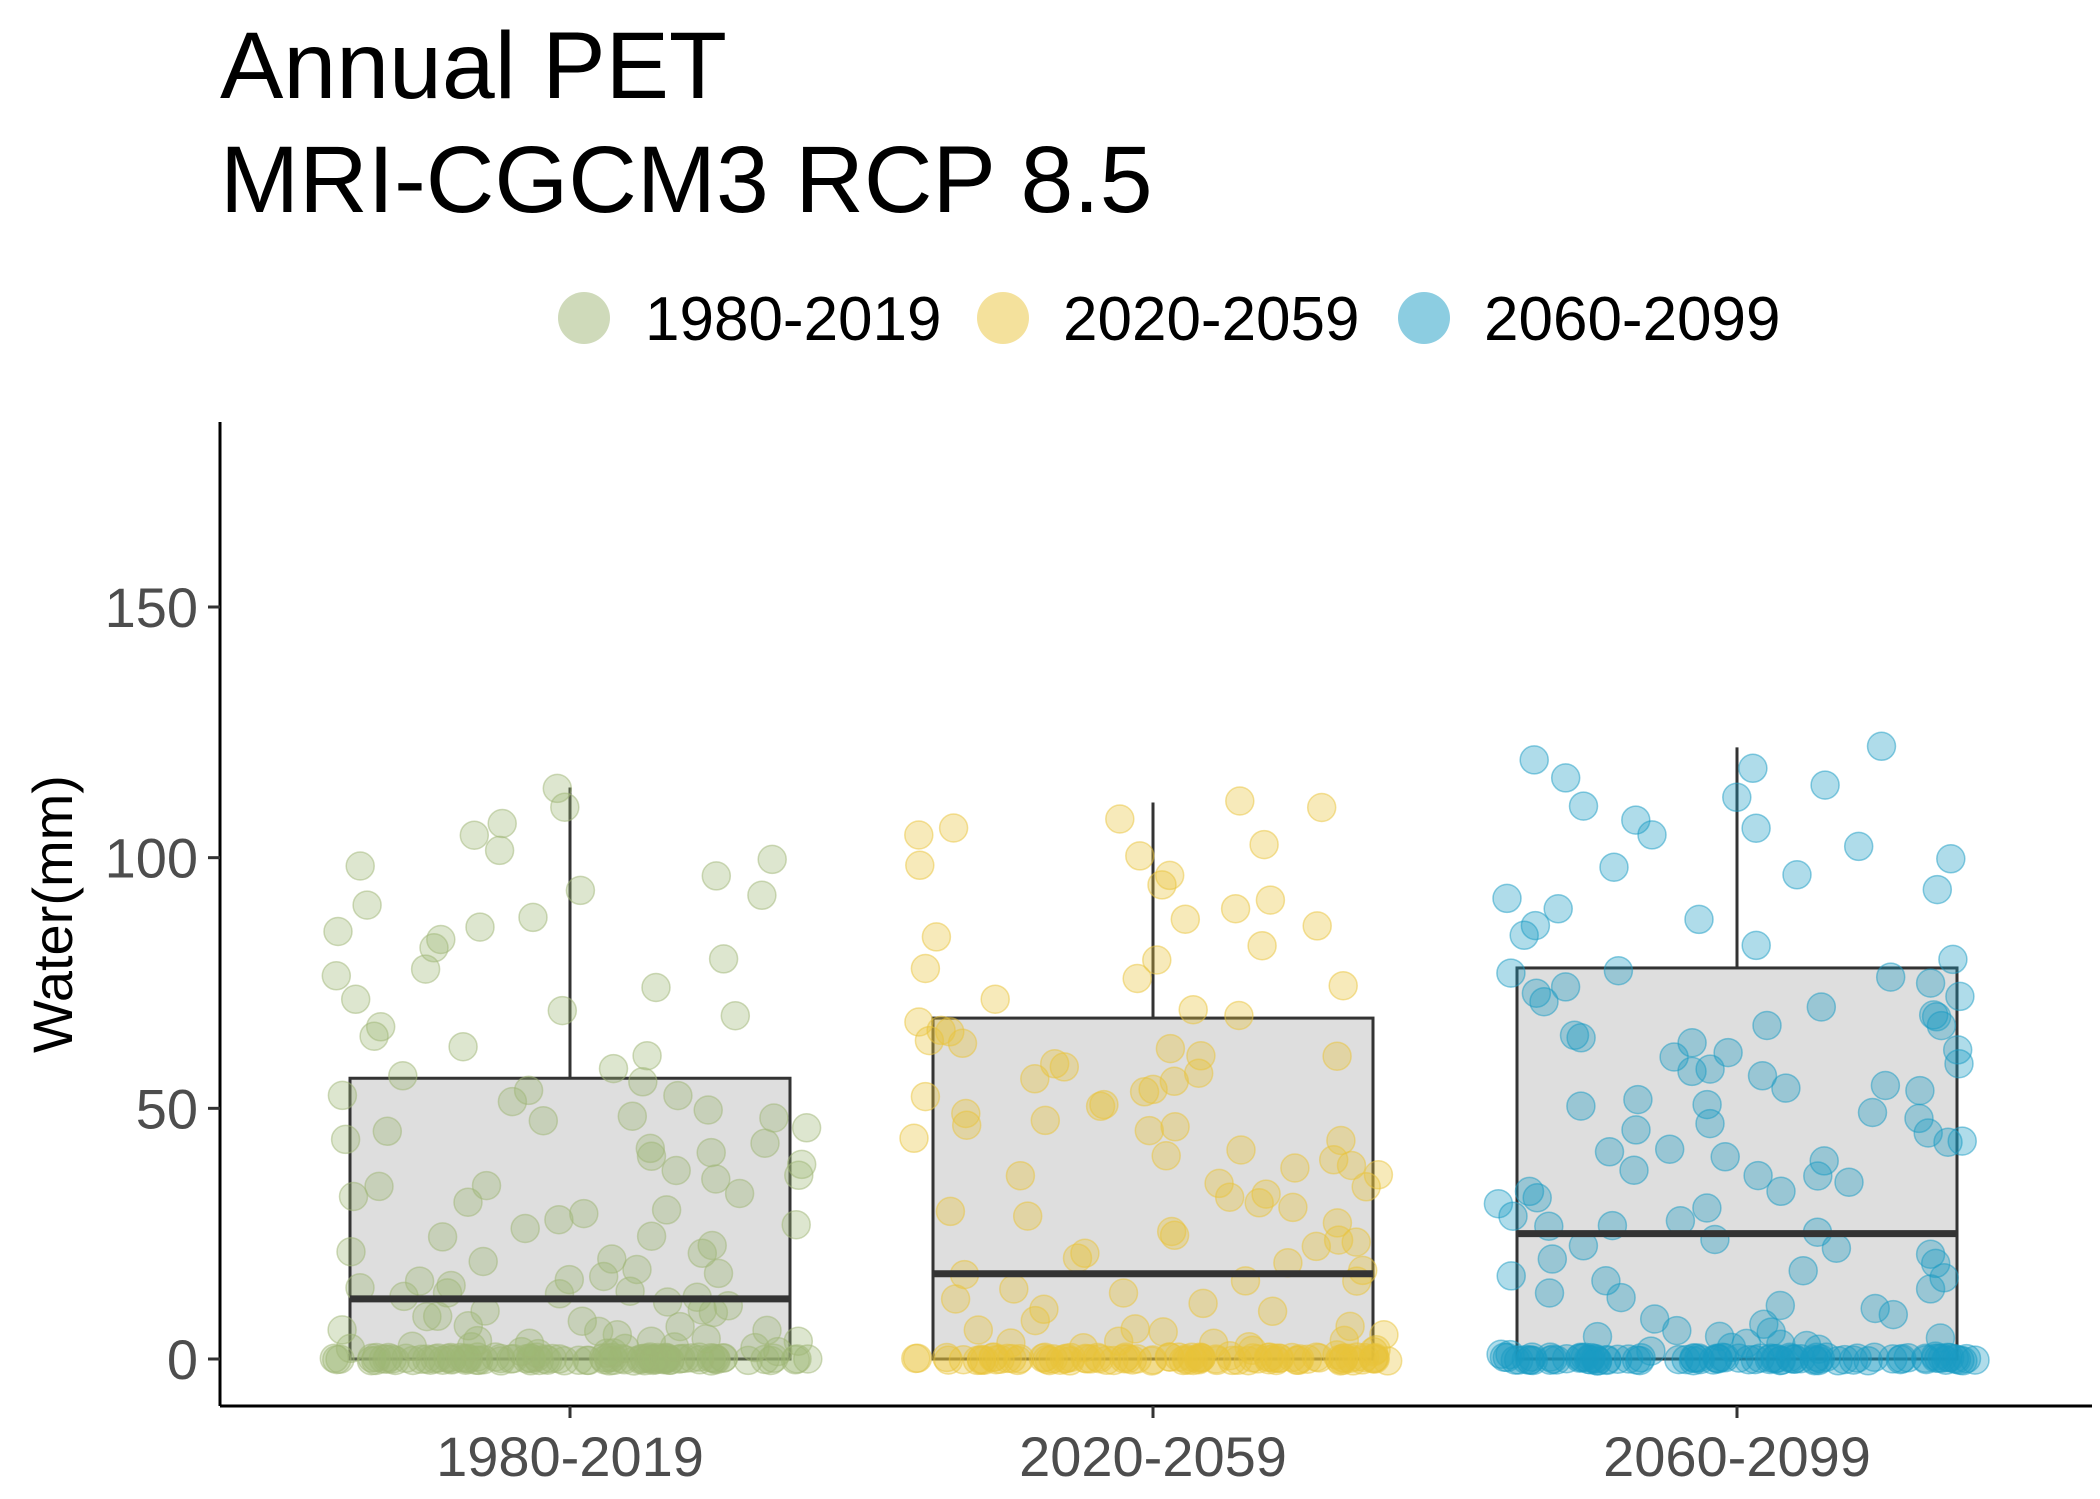 The image size is (2100, 1499). I want to click on legend: 1980-2019 2020-2059 2060-2099, so click(1169, 319).